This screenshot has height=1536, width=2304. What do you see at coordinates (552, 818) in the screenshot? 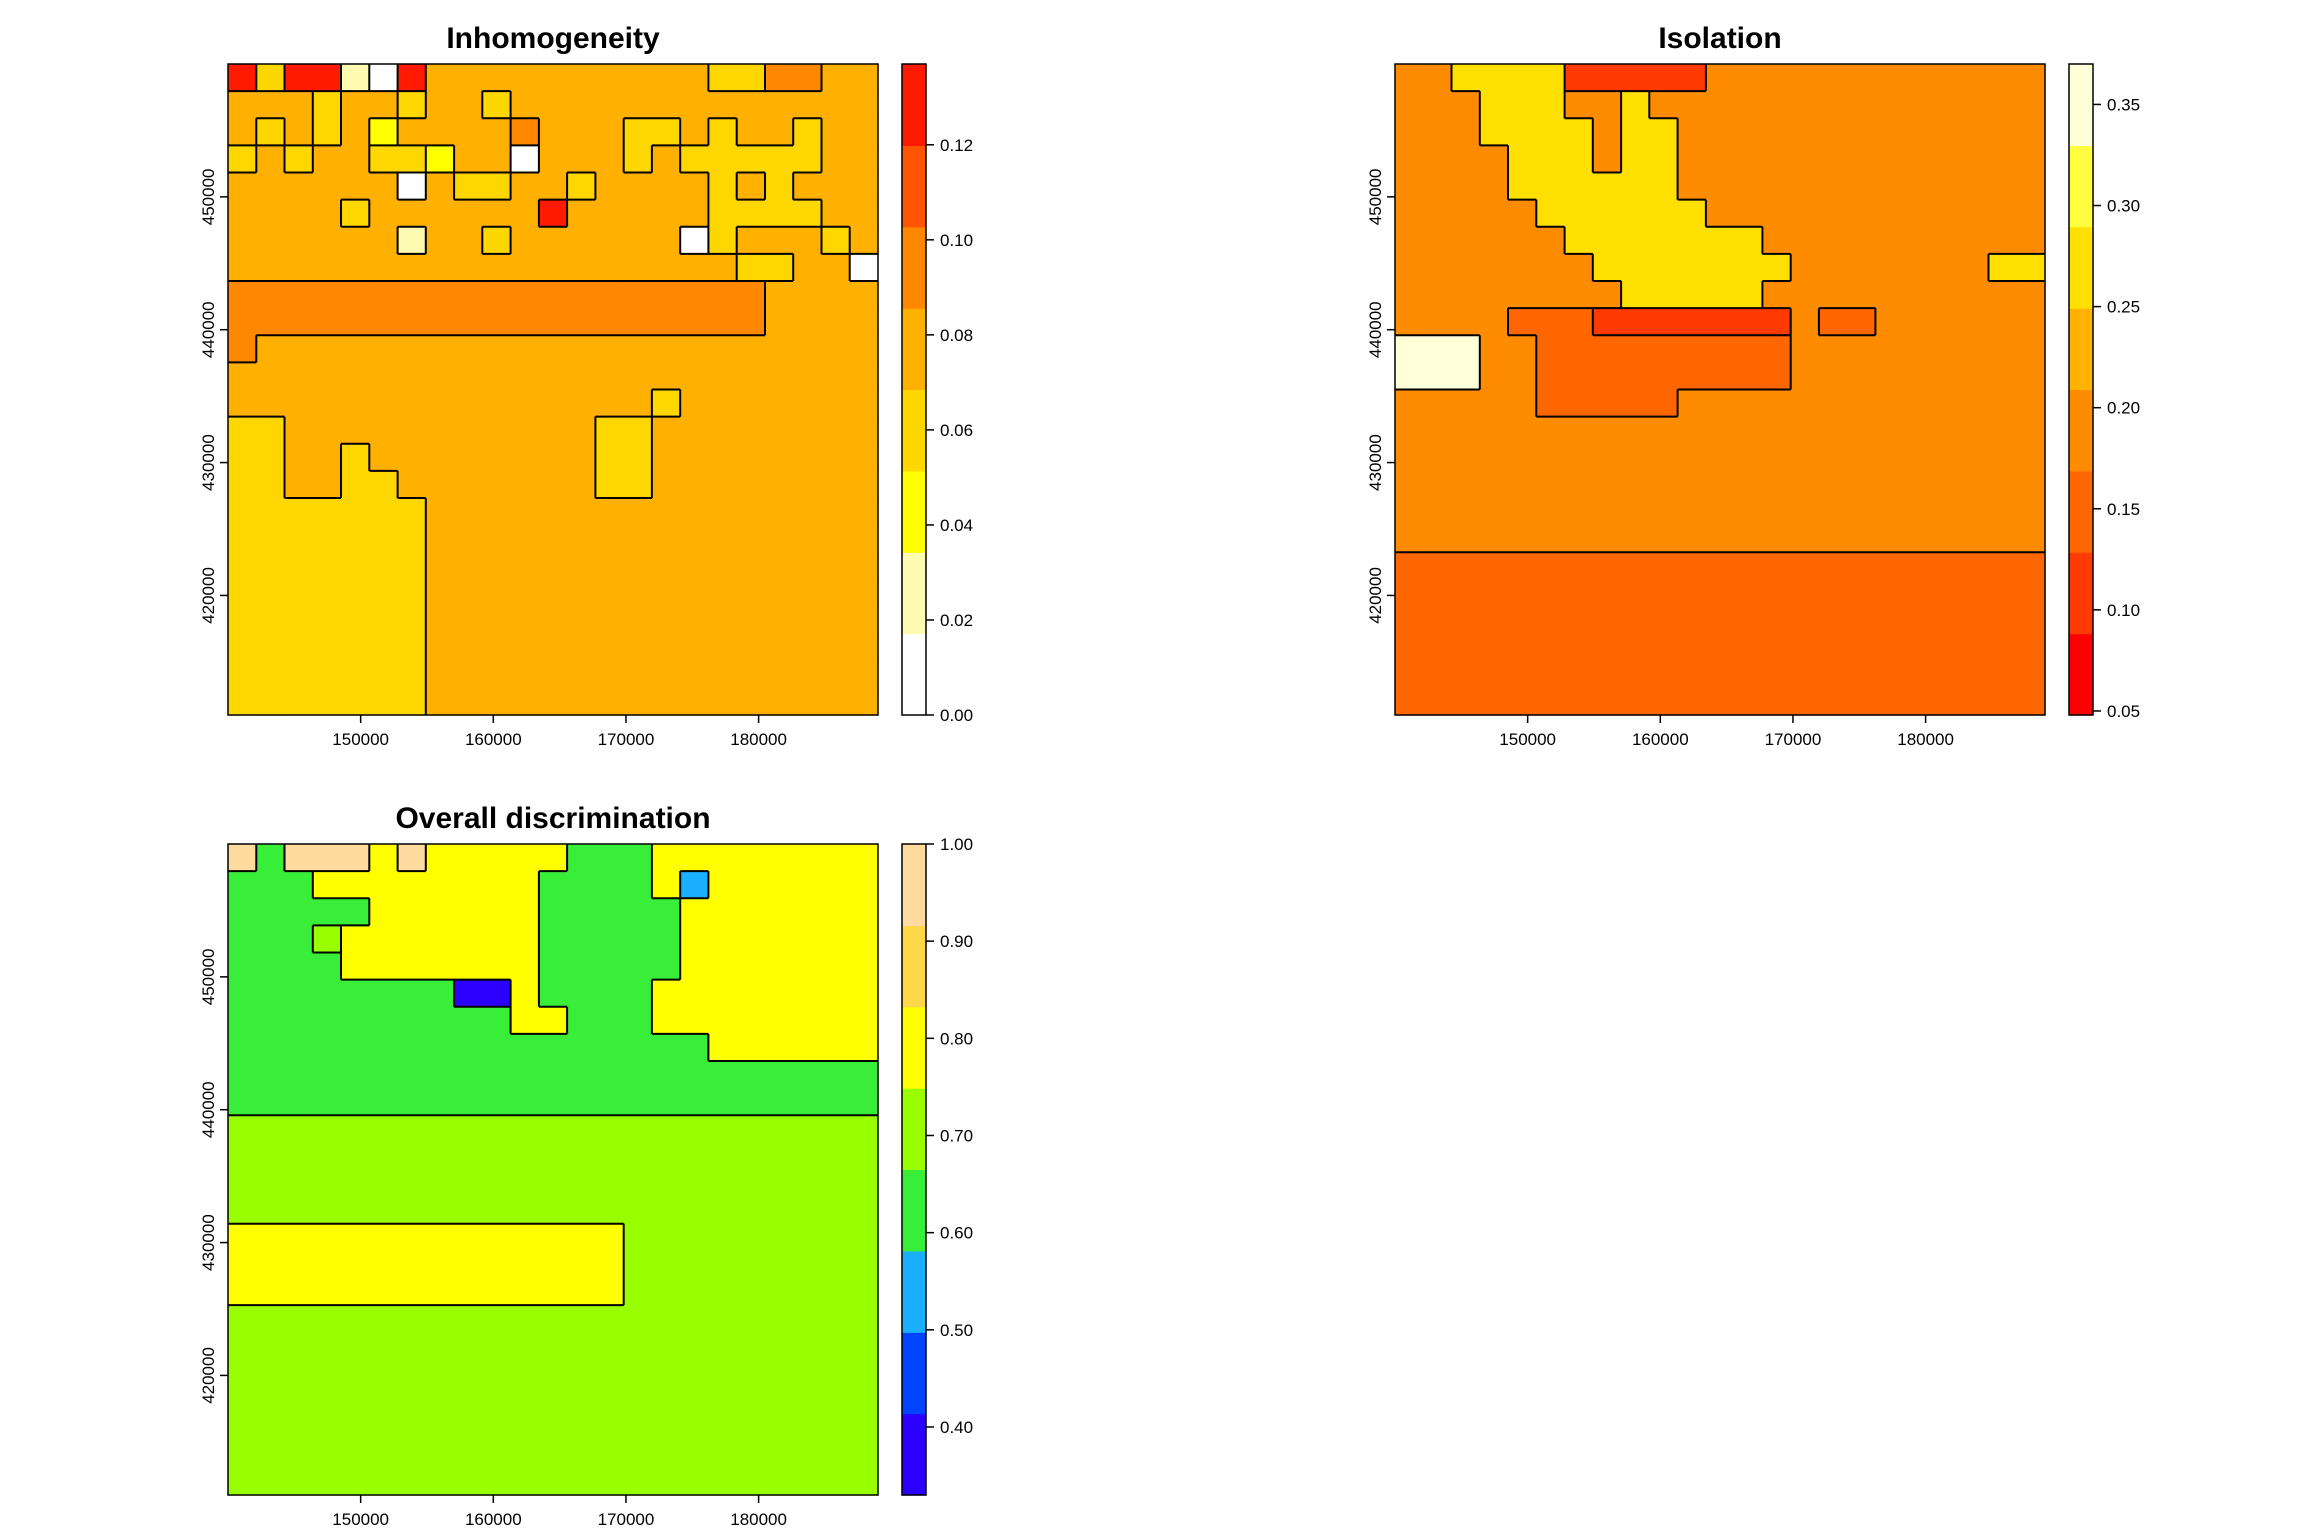
I see `panel-title-overall-discrimination: Overall discrimination` at bounding box center [552, 818].